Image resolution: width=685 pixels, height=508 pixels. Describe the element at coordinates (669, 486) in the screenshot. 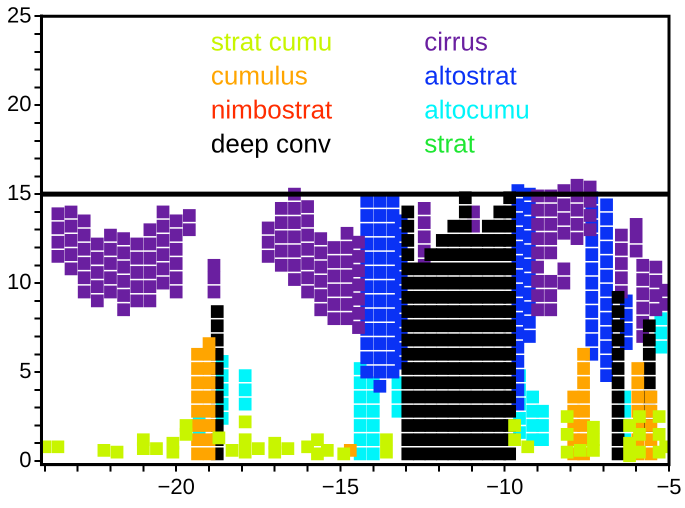

I see `x-tick-label: −5` at that location.